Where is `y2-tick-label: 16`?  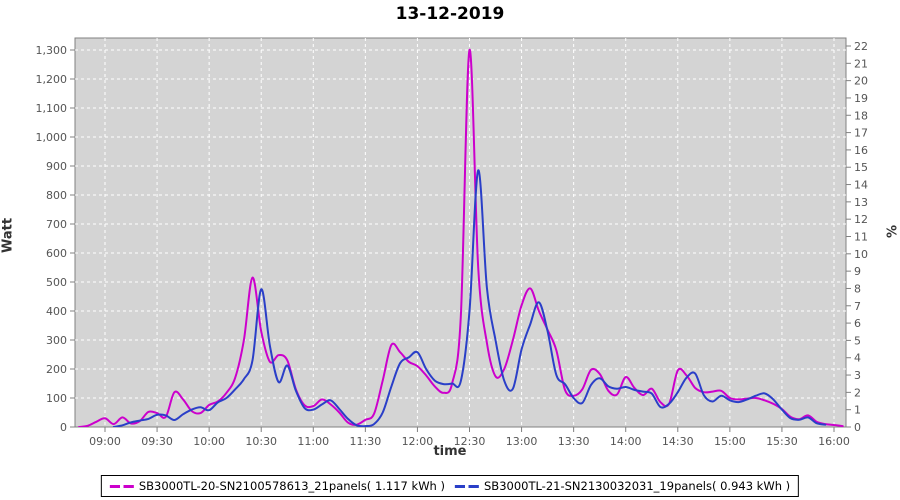 y2-tick-label: 16 is located at coordinates (861, 150).